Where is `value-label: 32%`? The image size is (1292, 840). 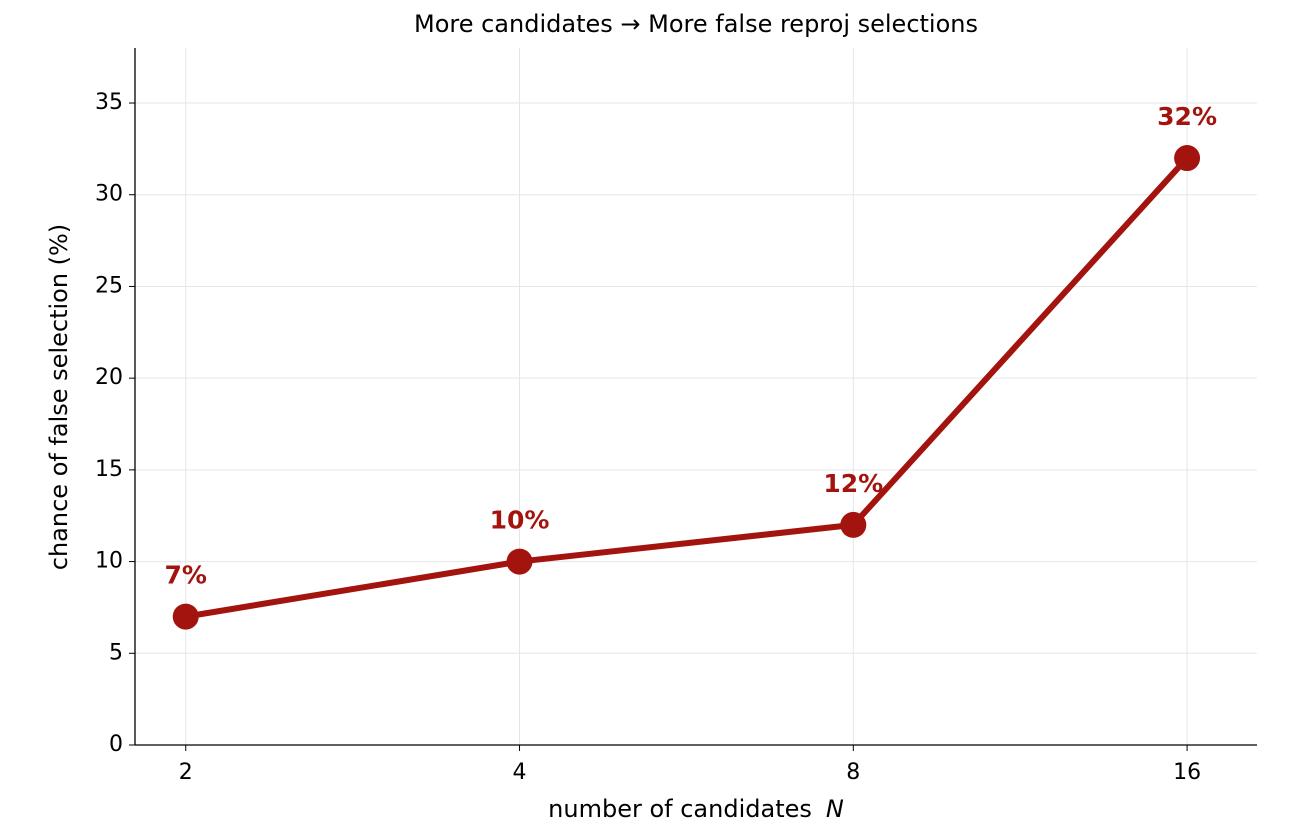
value-label: 32% is located at coordinates (1187, 116).